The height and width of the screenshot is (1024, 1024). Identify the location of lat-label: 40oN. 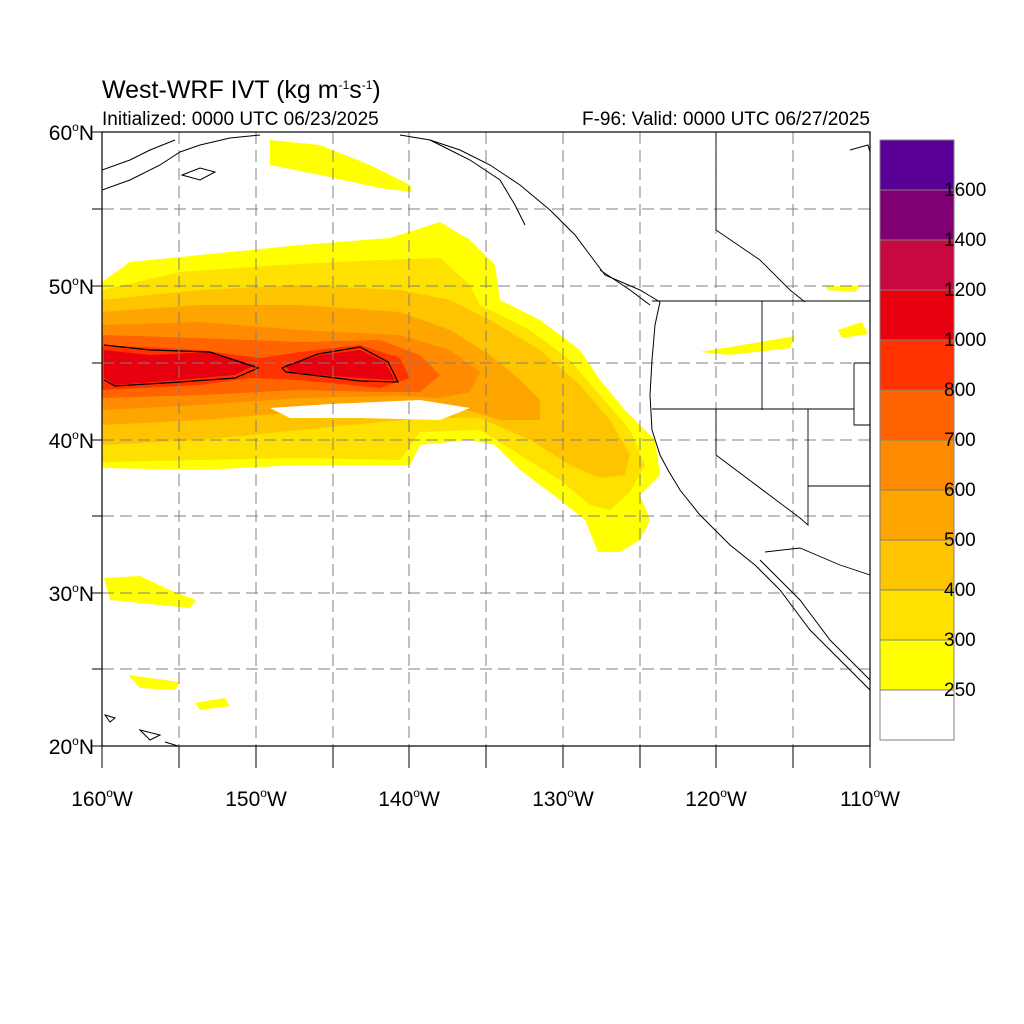
(71, 440).